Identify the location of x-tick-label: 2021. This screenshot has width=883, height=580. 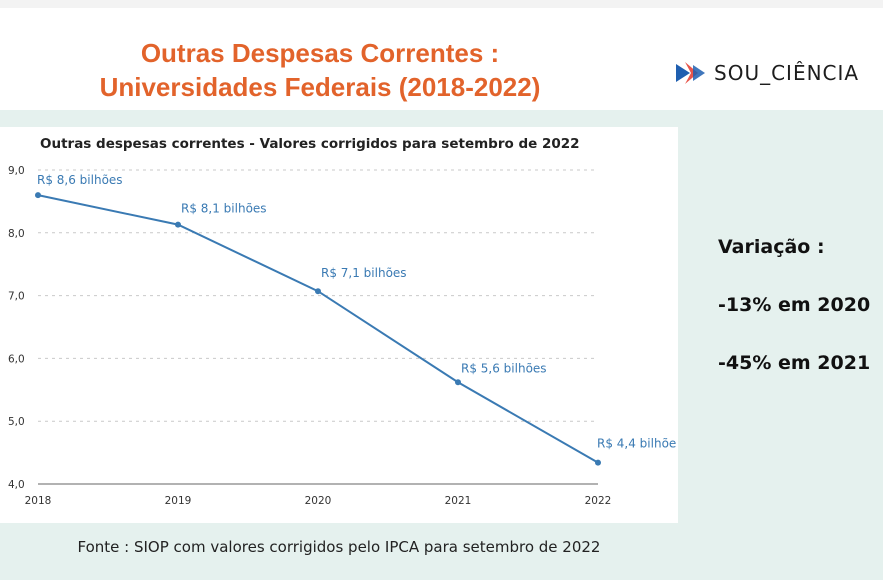
(458, 501).